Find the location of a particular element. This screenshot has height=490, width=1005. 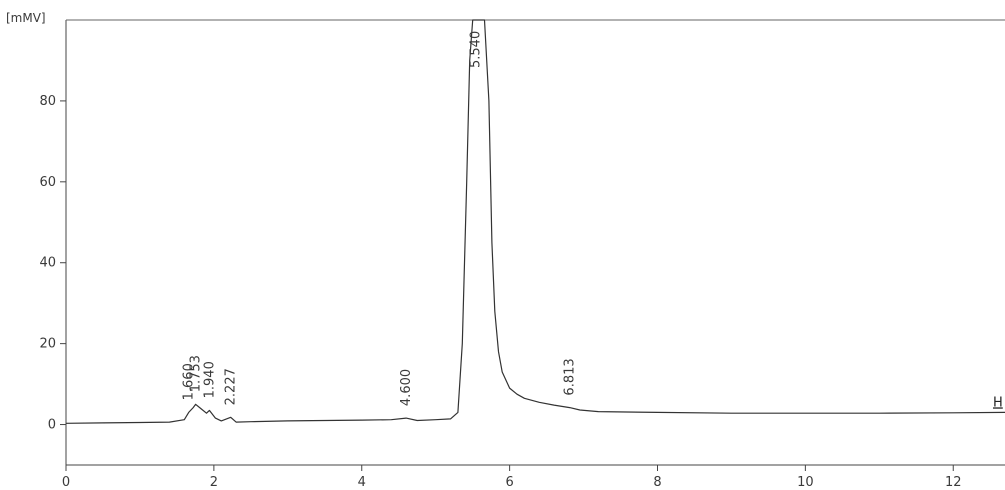

y-tick-label: 80 is located at coordinates (47, 101).